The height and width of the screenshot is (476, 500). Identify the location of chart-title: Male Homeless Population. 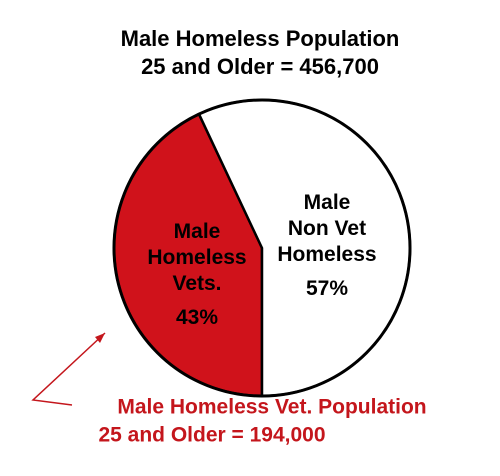
(260, 38).